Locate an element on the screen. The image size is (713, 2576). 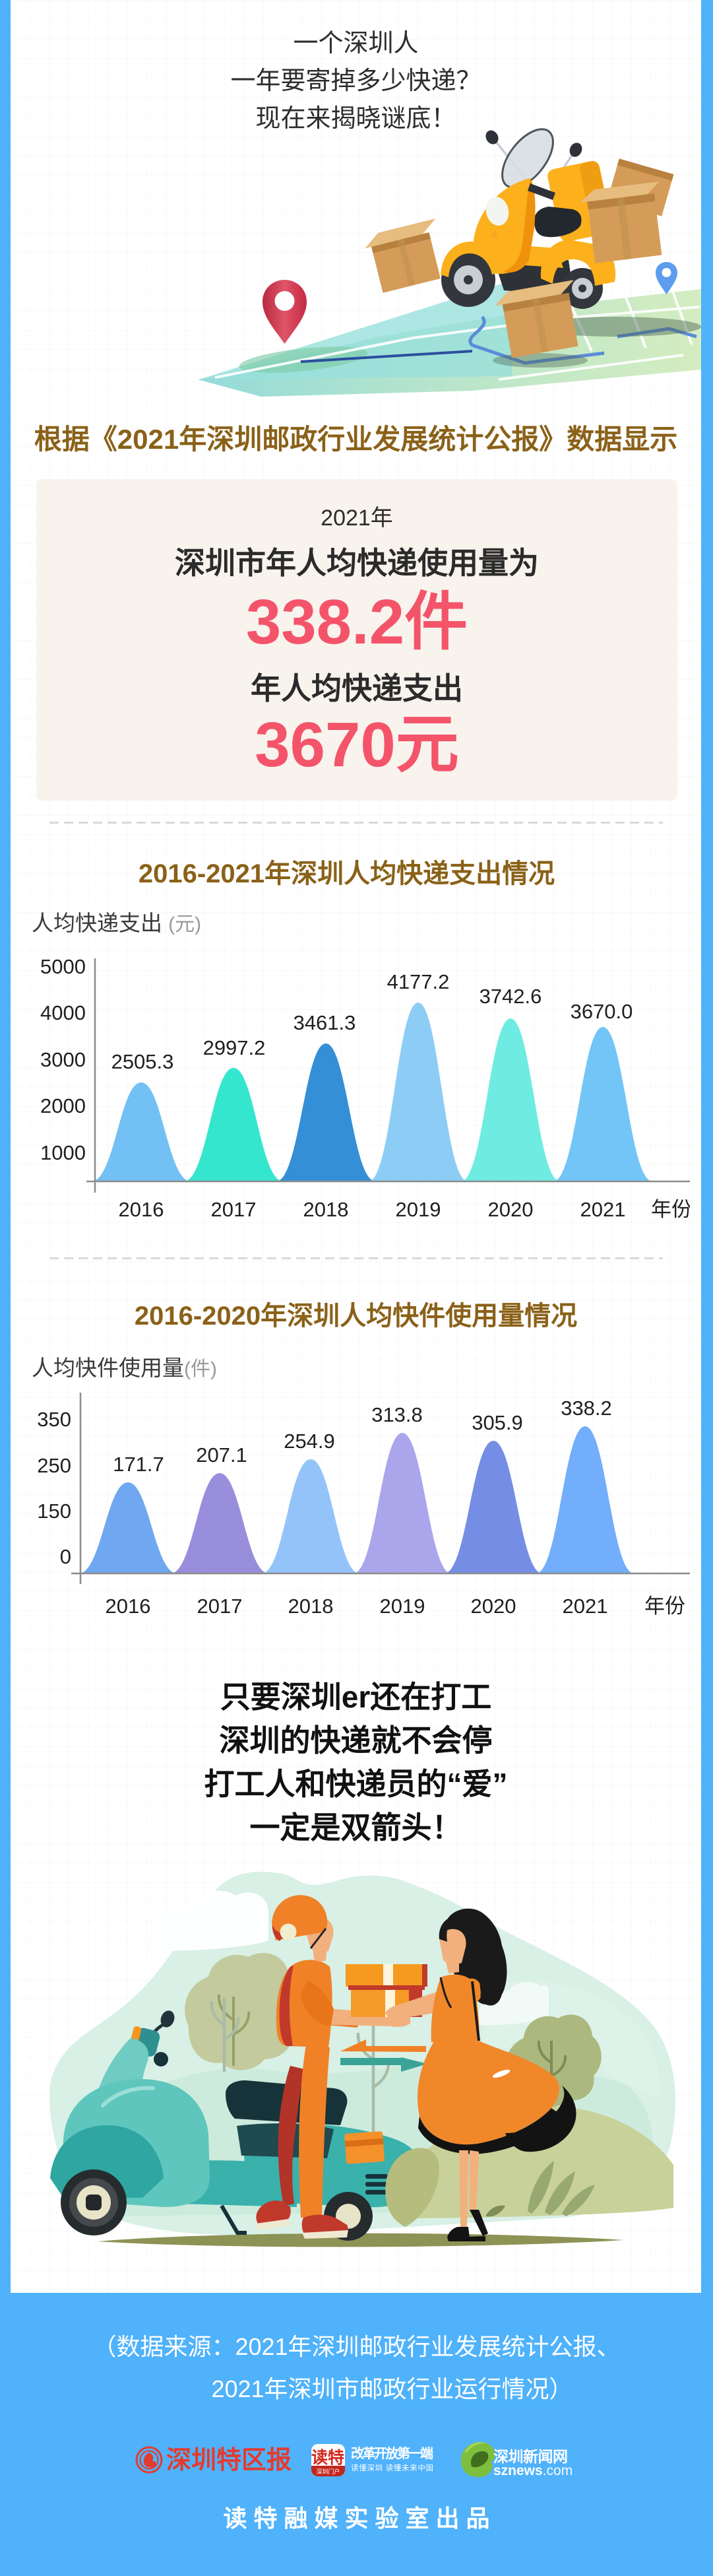
svg-text: 读懂深圳 读懂未来中国 is located at coordinates (392, 2467).